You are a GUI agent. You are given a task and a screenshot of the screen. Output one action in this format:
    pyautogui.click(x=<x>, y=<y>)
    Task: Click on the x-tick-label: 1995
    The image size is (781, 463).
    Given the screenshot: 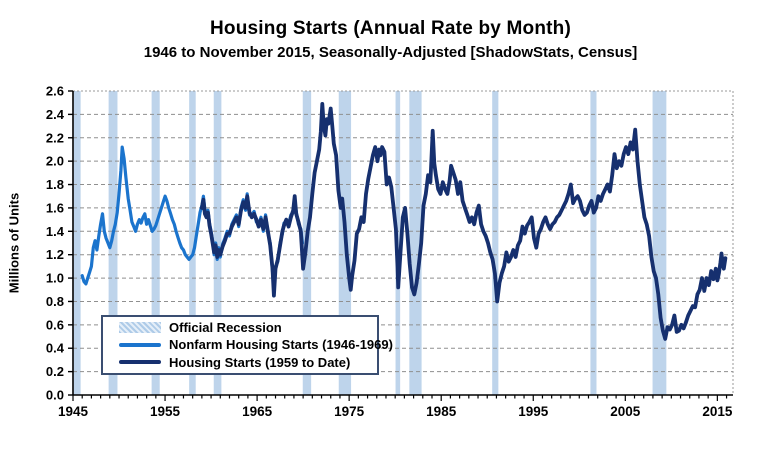 What is the action you would take?
    pyautogui.click(x=533, y=411)
    